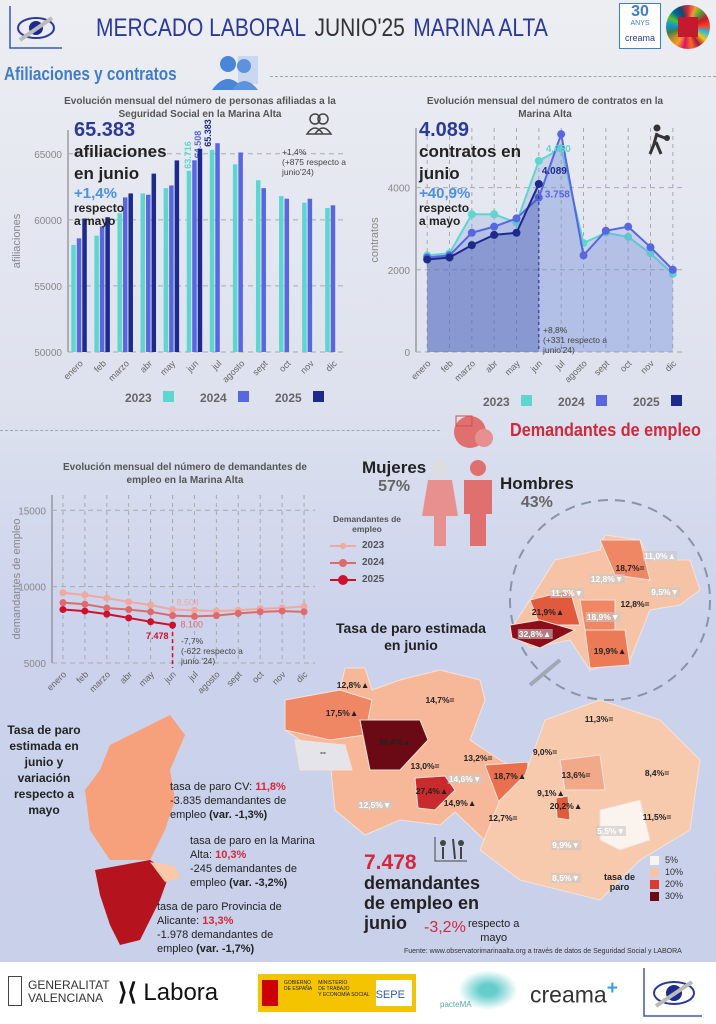  I want to click on bar-2025-may, so click(177, 256).